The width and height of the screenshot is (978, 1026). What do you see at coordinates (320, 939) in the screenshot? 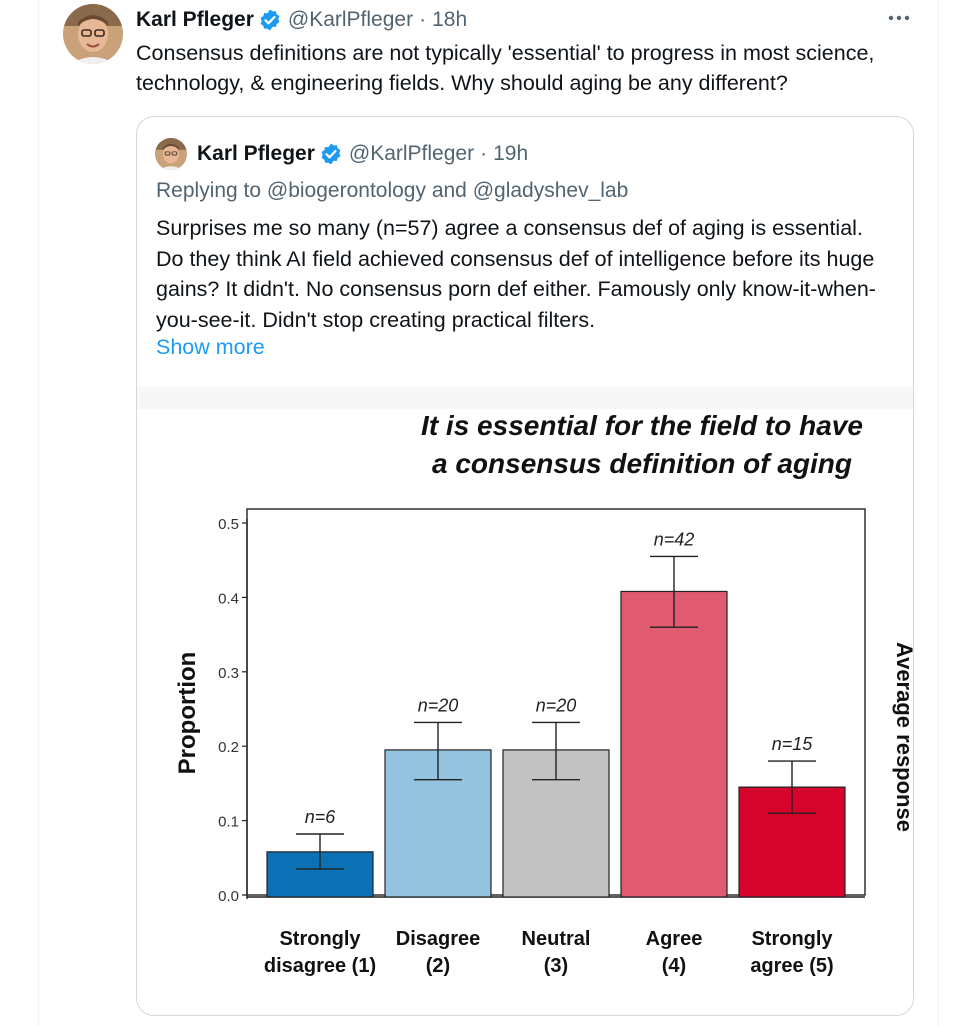
I see `x-tick-label-line1-1: Strongly` at bounding box center [320, 939].